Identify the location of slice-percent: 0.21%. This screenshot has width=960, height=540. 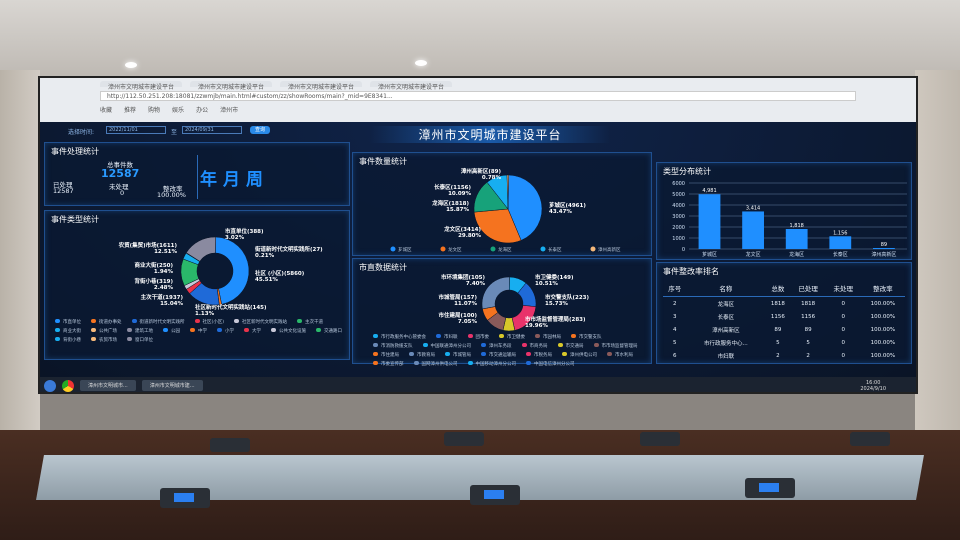
(265, 256).